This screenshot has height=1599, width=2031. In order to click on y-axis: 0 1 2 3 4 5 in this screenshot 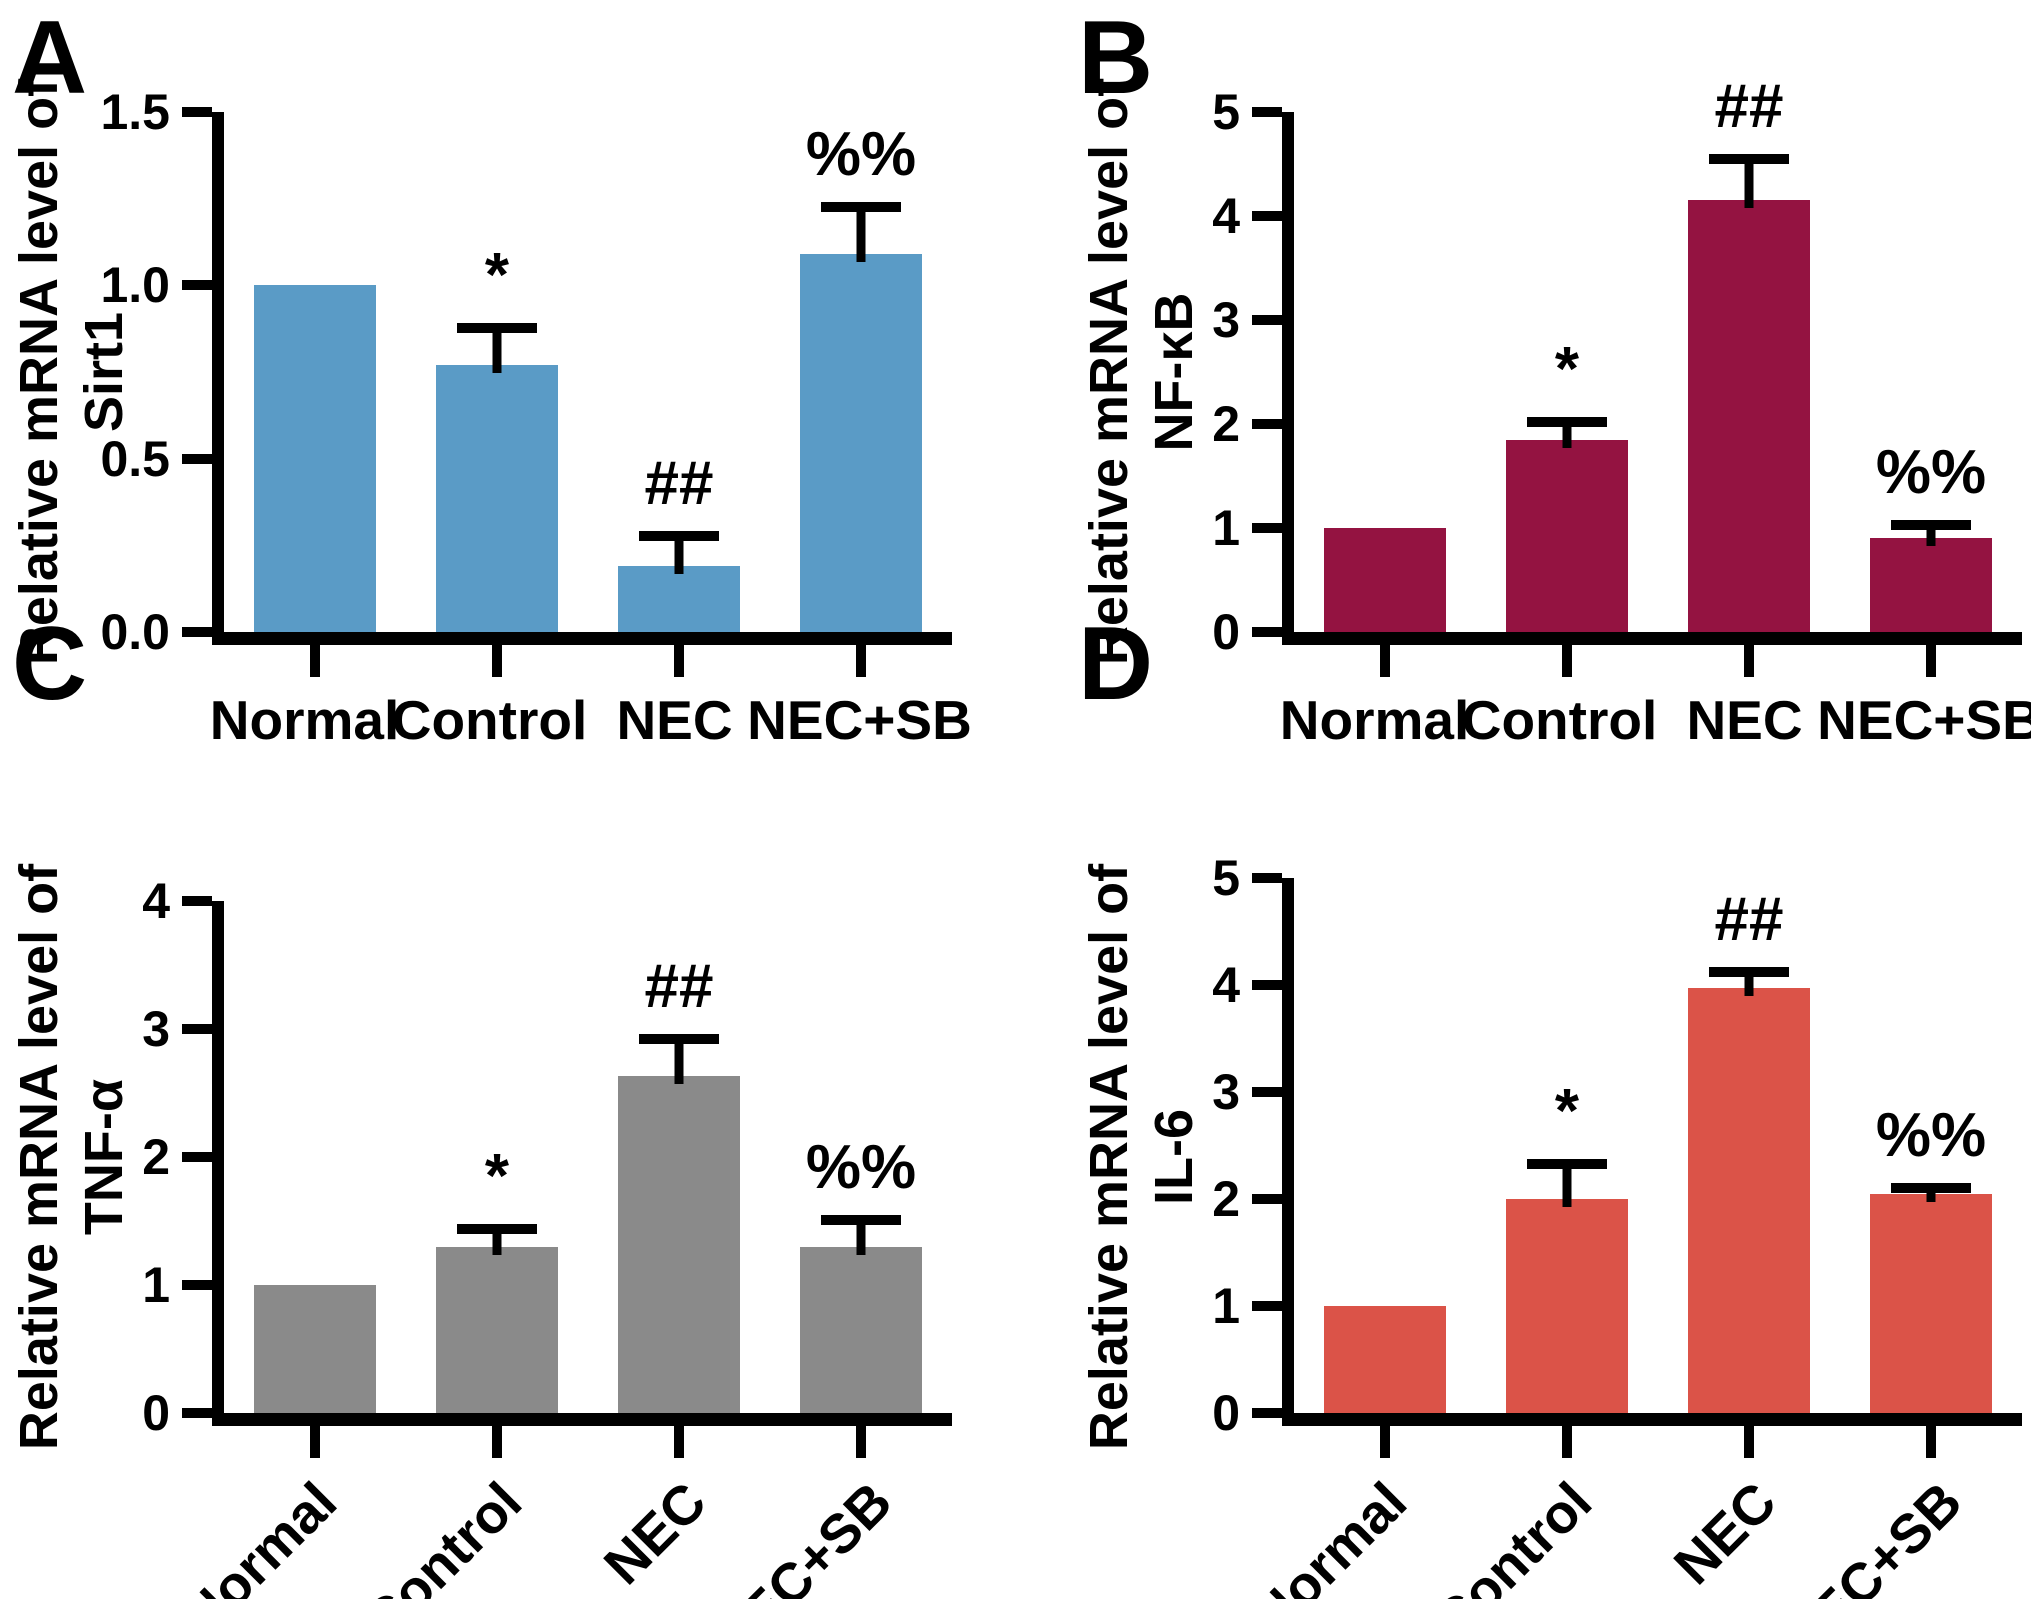, I will do `click(1206, 1145)`.